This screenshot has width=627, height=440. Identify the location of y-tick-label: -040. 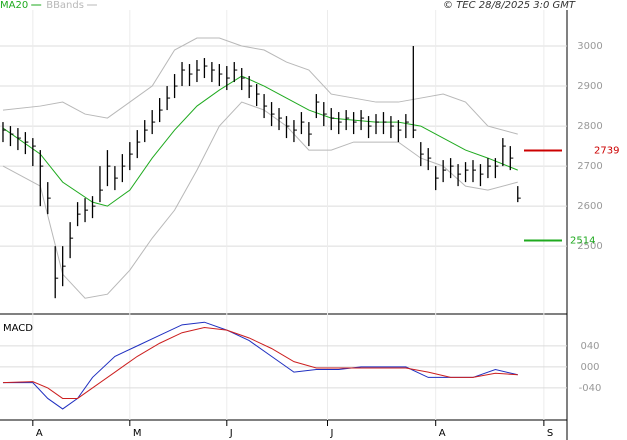
(590, 388).